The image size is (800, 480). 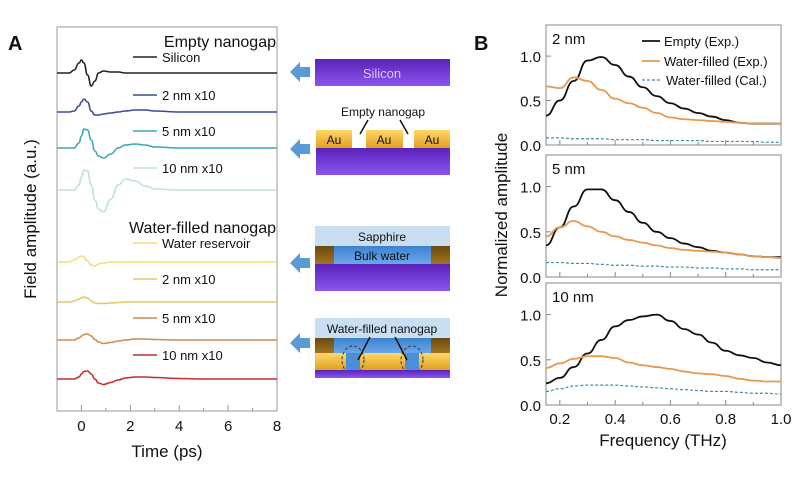 I want to click on svg-text: Water-filled nanogap, so click(x=382, y=329).